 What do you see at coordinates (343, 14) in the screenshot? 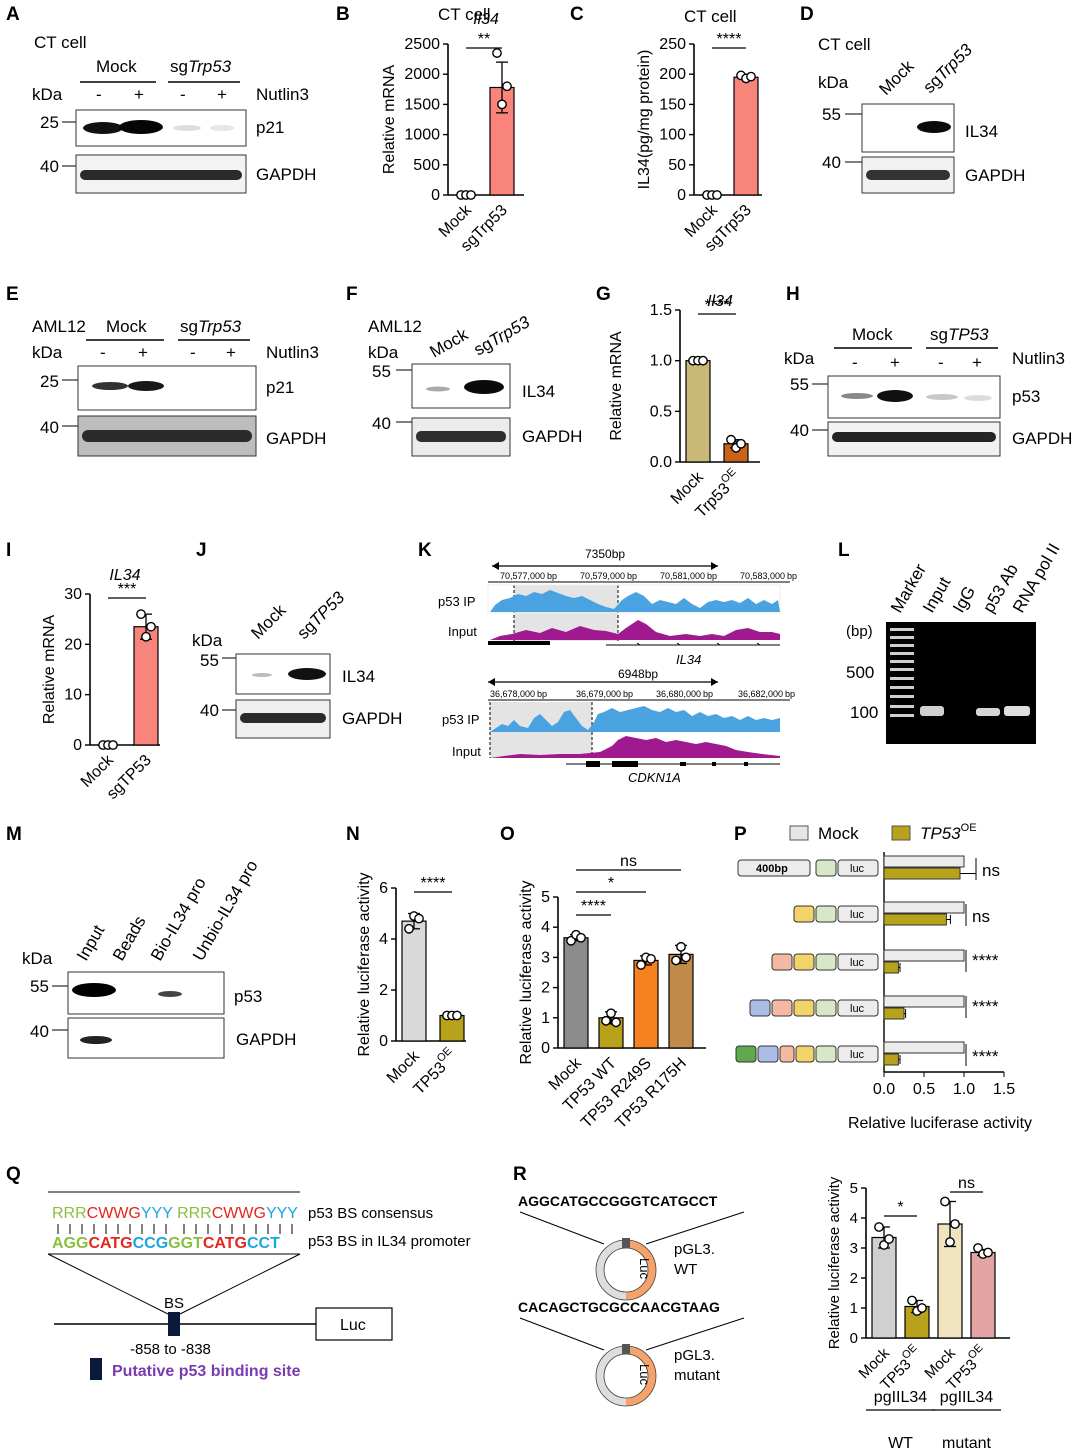
I see `panel-letter-b: B` at bounding box center [343, 14].